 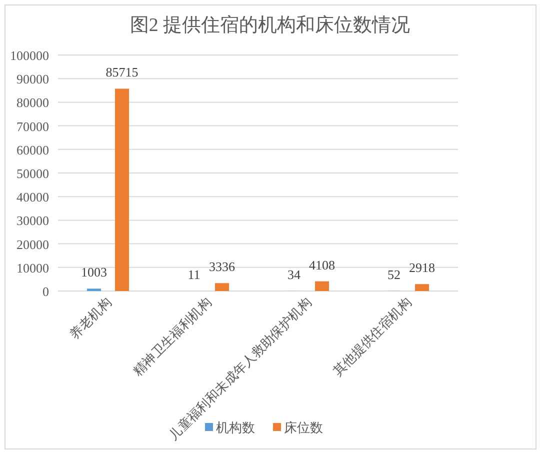 I want to click on y-tick-label: 0, so click(x=45, y=291).